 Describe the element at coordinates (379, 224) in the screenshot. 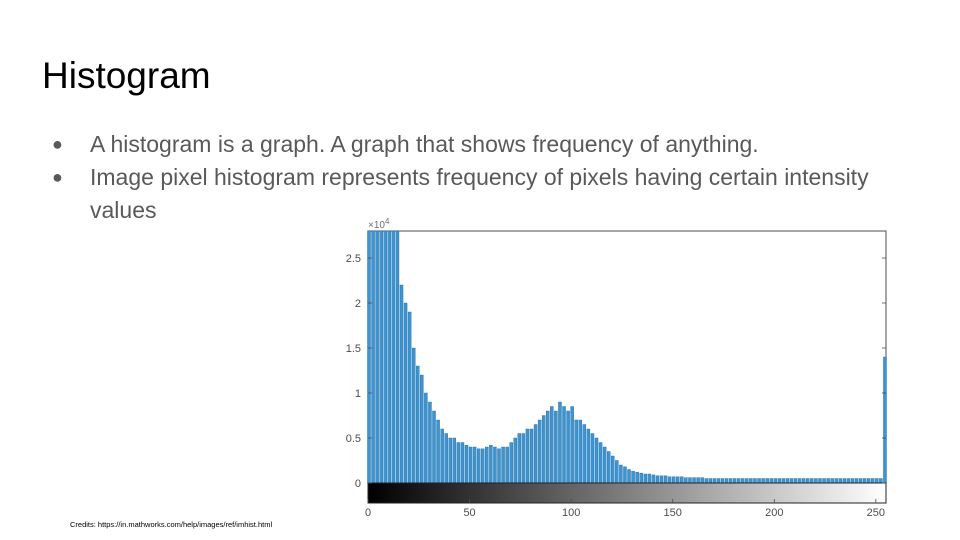

I see `y-multiplier-label: ×10⁴` at that location.